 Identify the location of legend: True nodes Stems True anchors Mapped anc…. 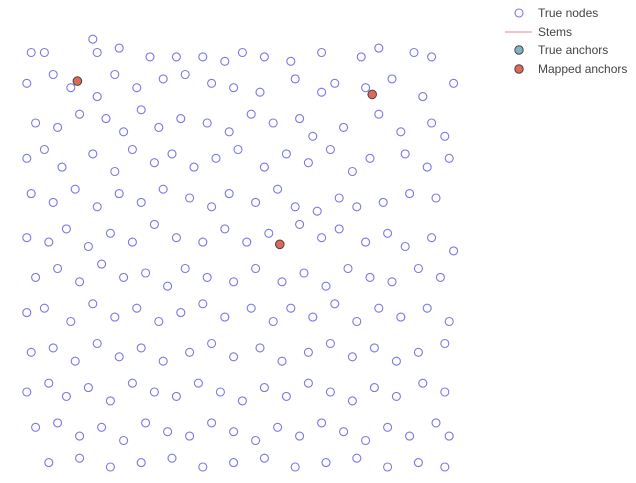
(566, 41).